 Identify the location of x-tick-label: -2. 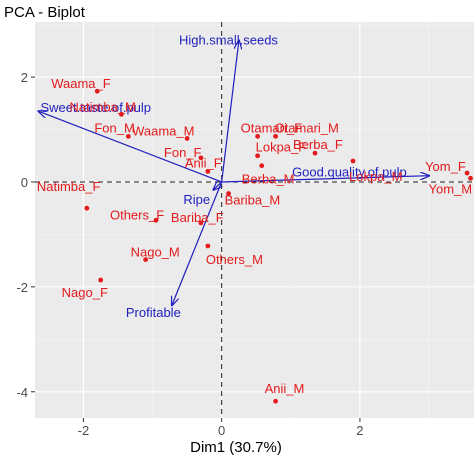
(84, 430).